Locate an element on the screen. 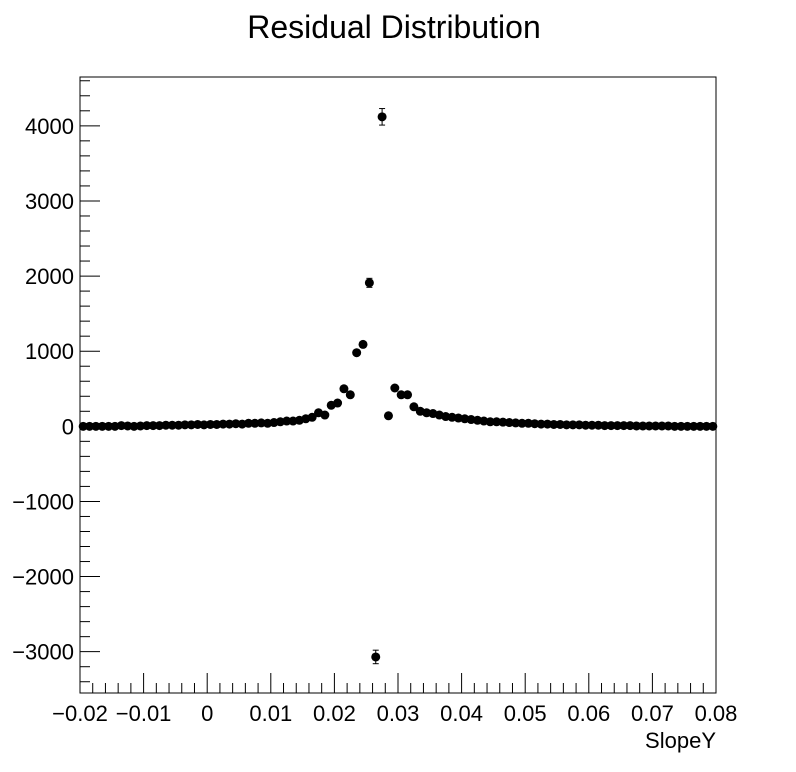  x-tick-label: 0.06 is located at coordinates (588, 713).